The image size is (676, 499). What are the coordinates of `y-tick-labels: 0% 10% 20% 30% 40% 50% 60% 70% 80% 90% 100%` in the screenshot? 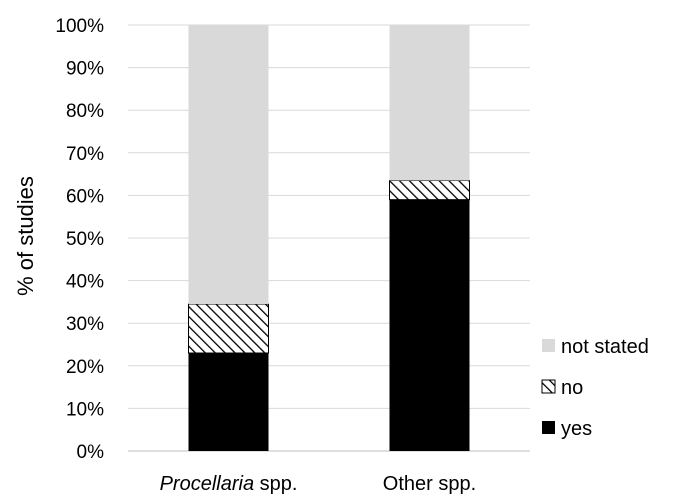 It's located at (79, 239).